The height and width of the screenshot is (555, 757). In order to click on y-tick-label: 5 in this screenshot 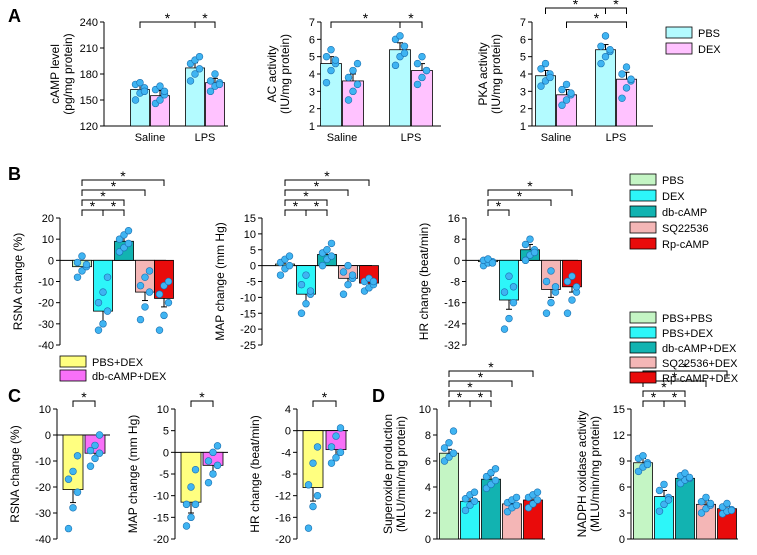, I will do `click(166, 432)`.